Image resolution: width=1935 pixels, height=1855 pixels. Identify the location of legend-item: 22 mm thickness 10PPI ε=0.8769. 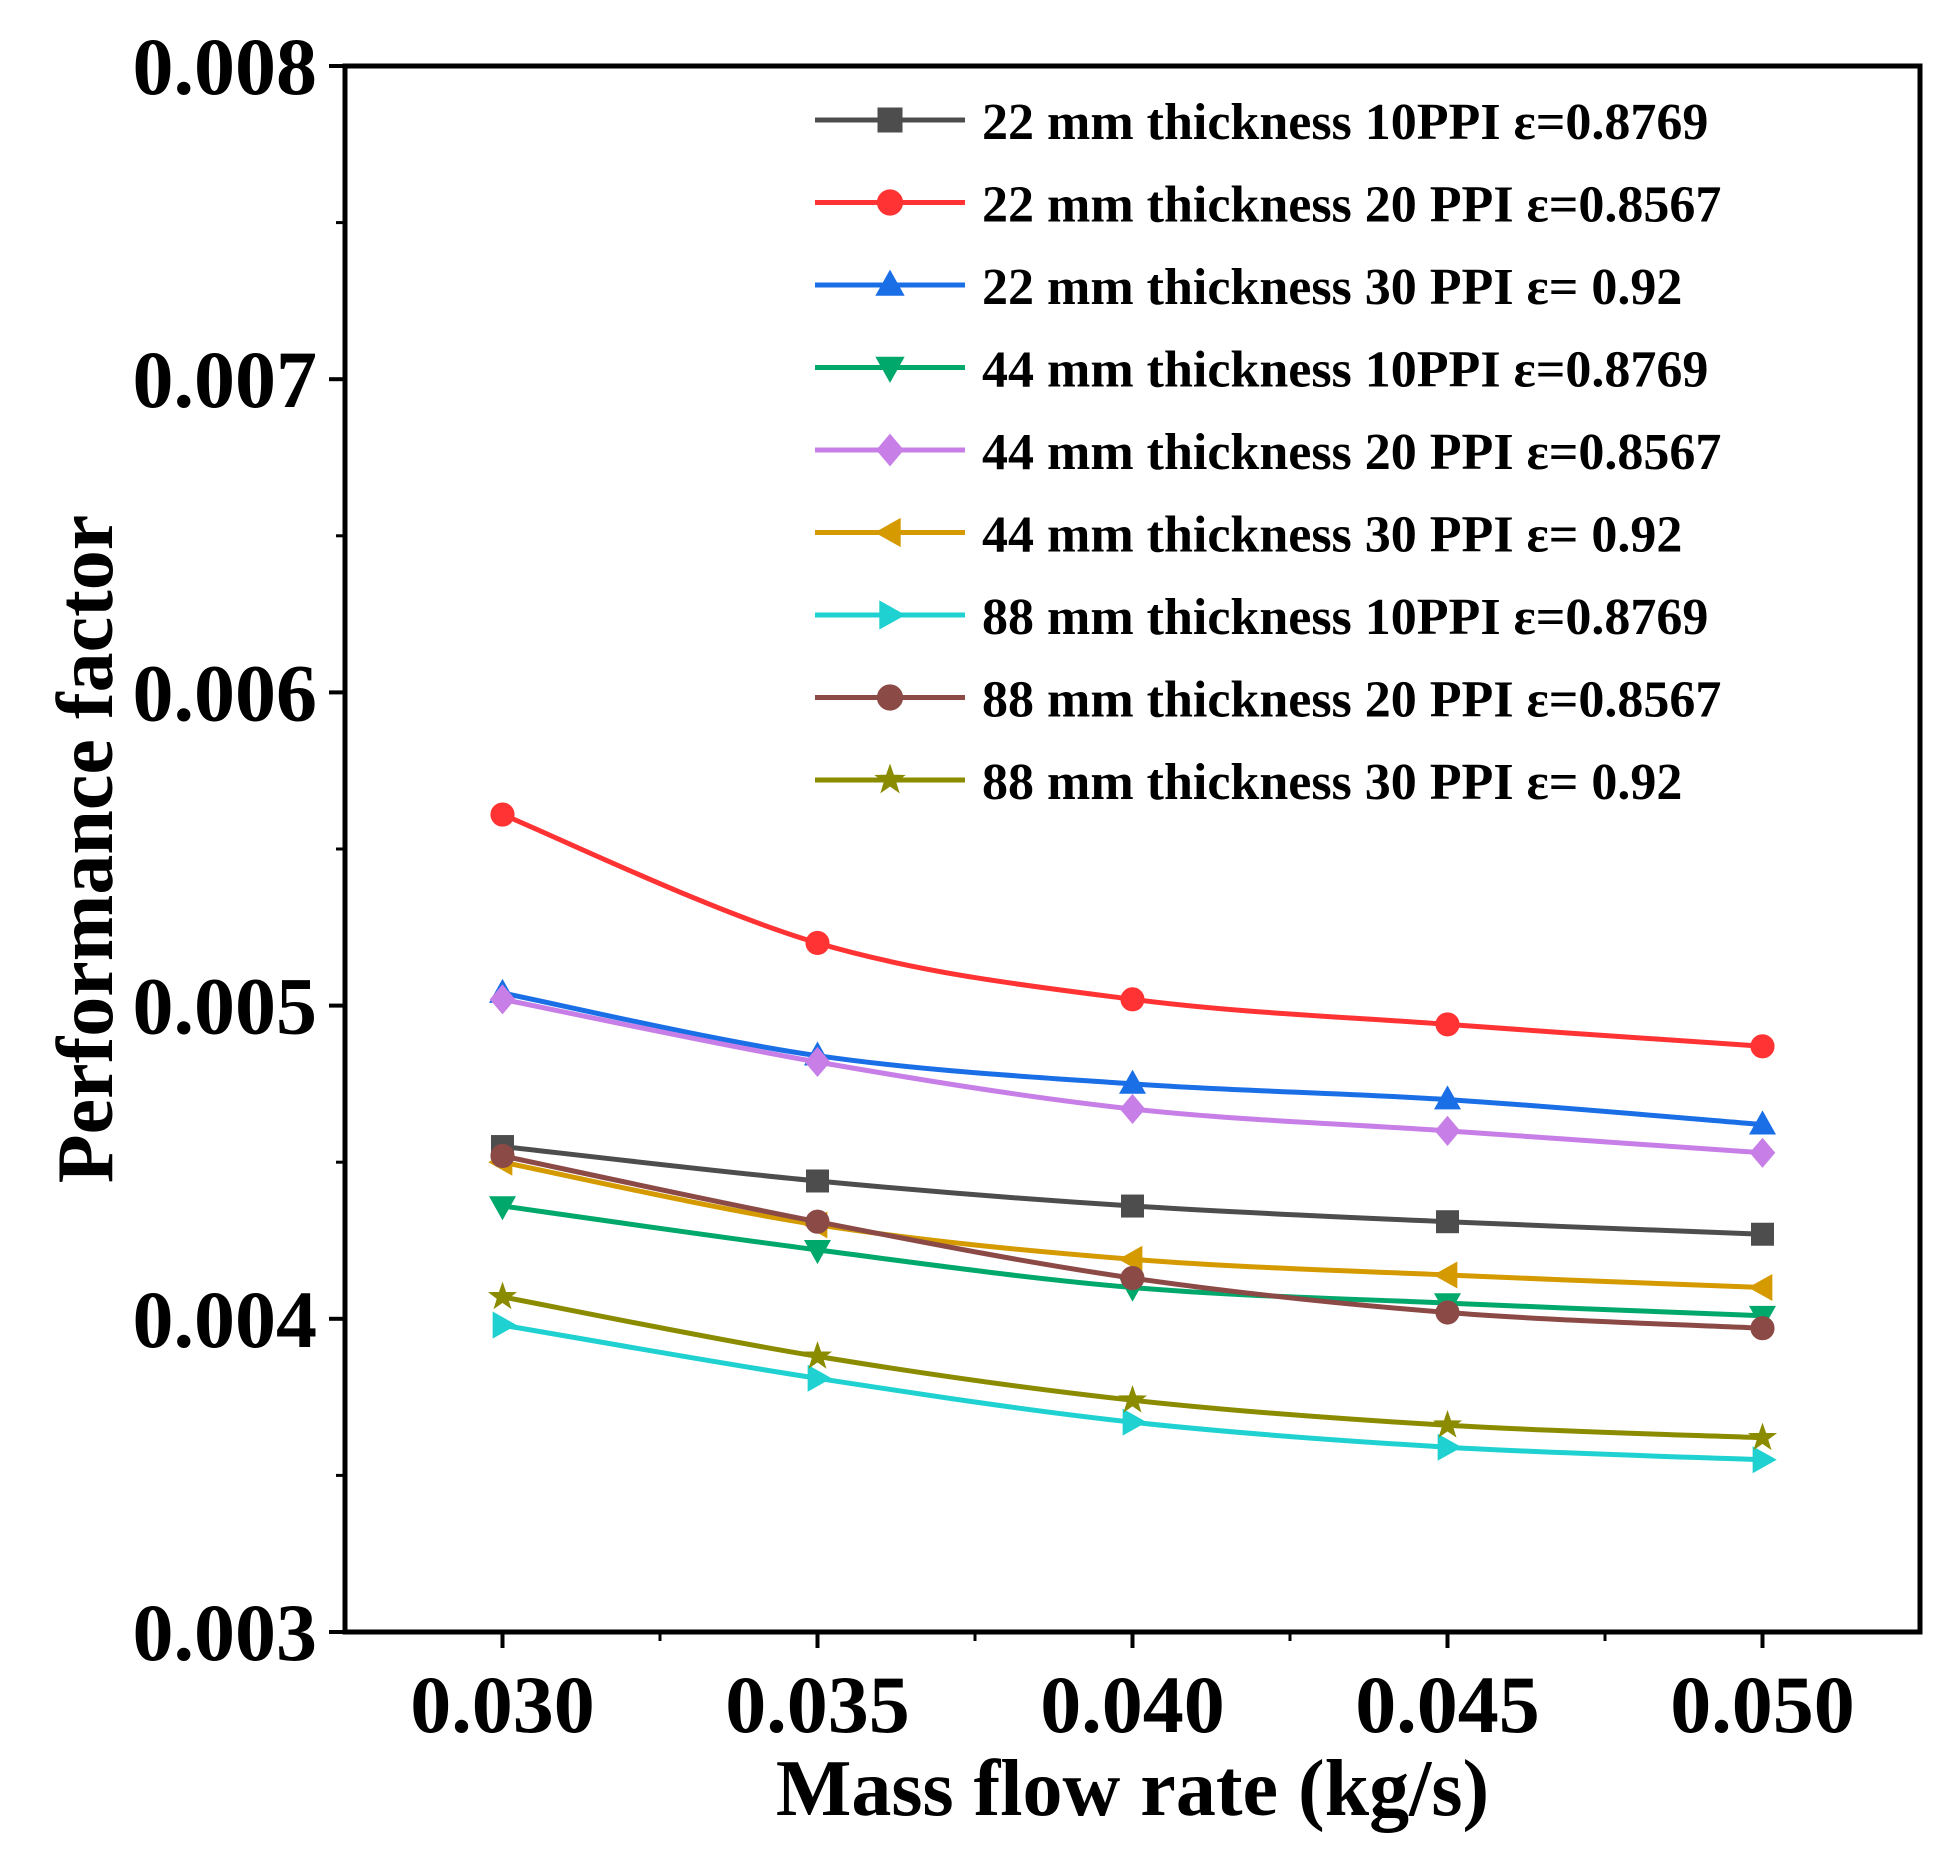
(1261, 122).